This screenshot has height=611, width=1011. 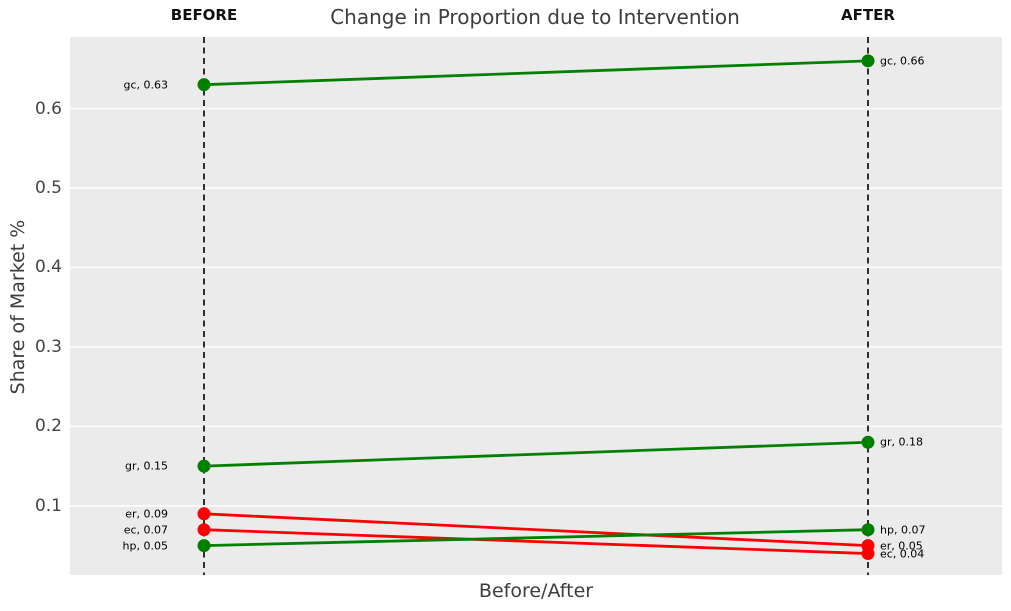 What do you see at coordinates (145, 546) in the screenshot?
I see `annotation-left-hp: hp, 0.05` at bounding box center [145, 546].